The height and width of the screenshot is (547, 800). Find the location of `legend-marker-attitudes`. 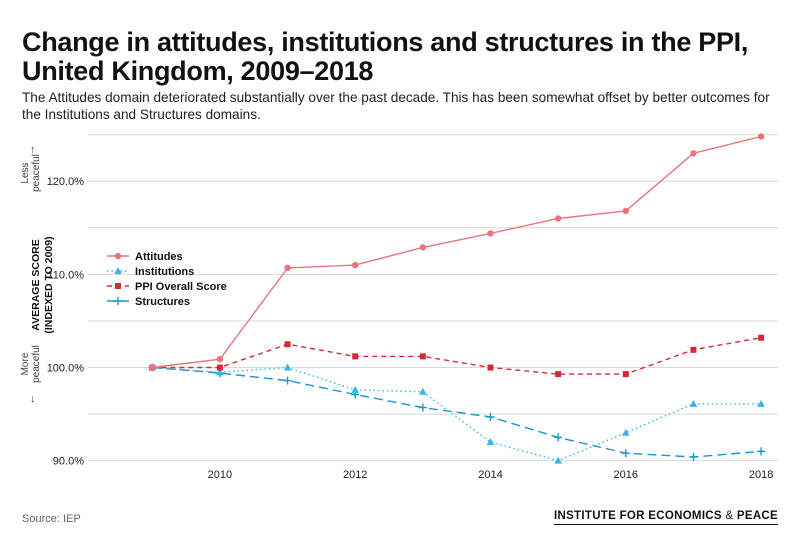

legend-marker-attitudes is located at coordinates (118, 256).